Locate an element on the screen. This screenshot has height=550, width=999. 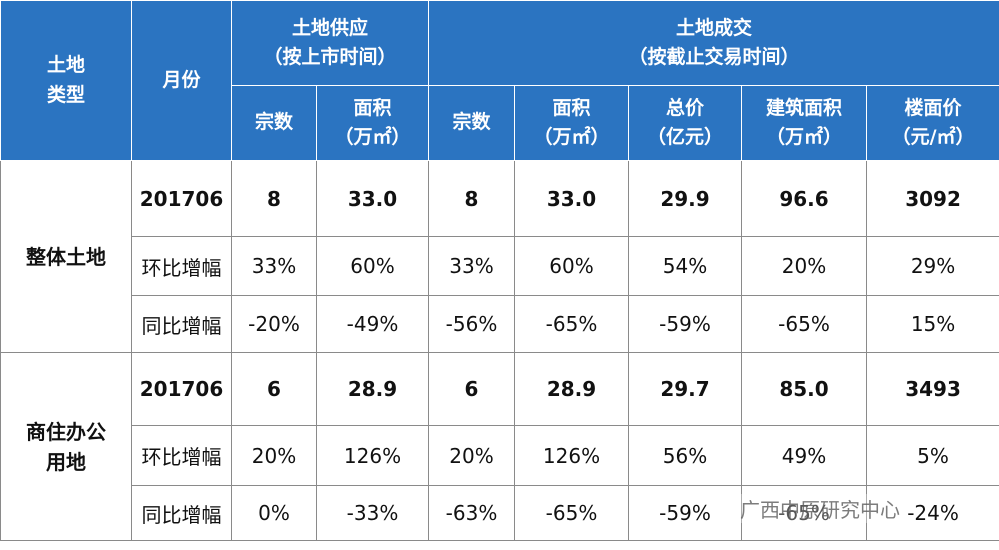
table-row: 同比增幅 -20% -49% -56% -65% -59% -65% 15% is located at coordinates (500, 324).